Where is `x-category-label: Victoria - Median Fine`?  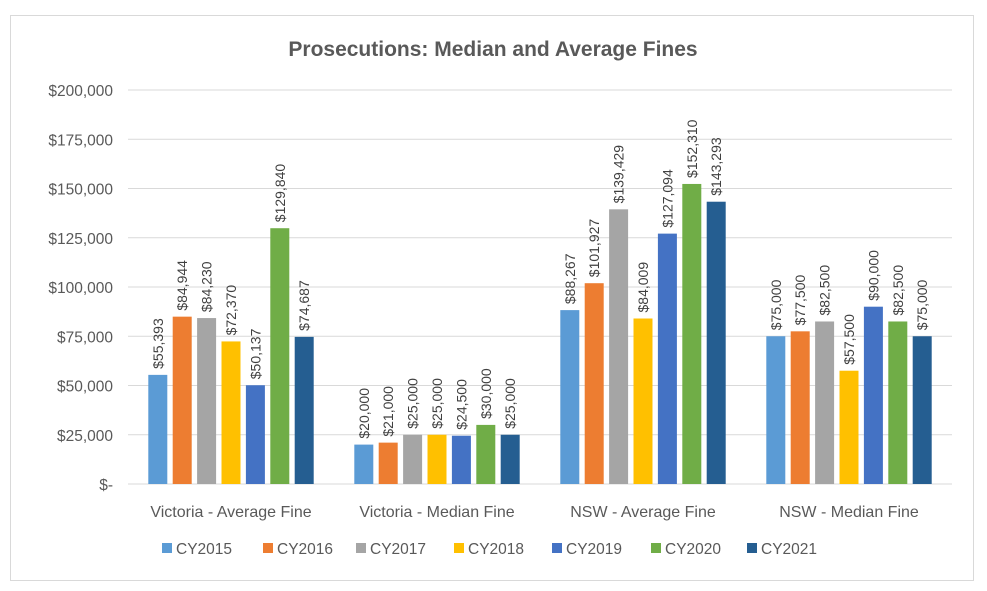
x-category-label: Victoria - Median Fine is located at coordinates (436, 512).